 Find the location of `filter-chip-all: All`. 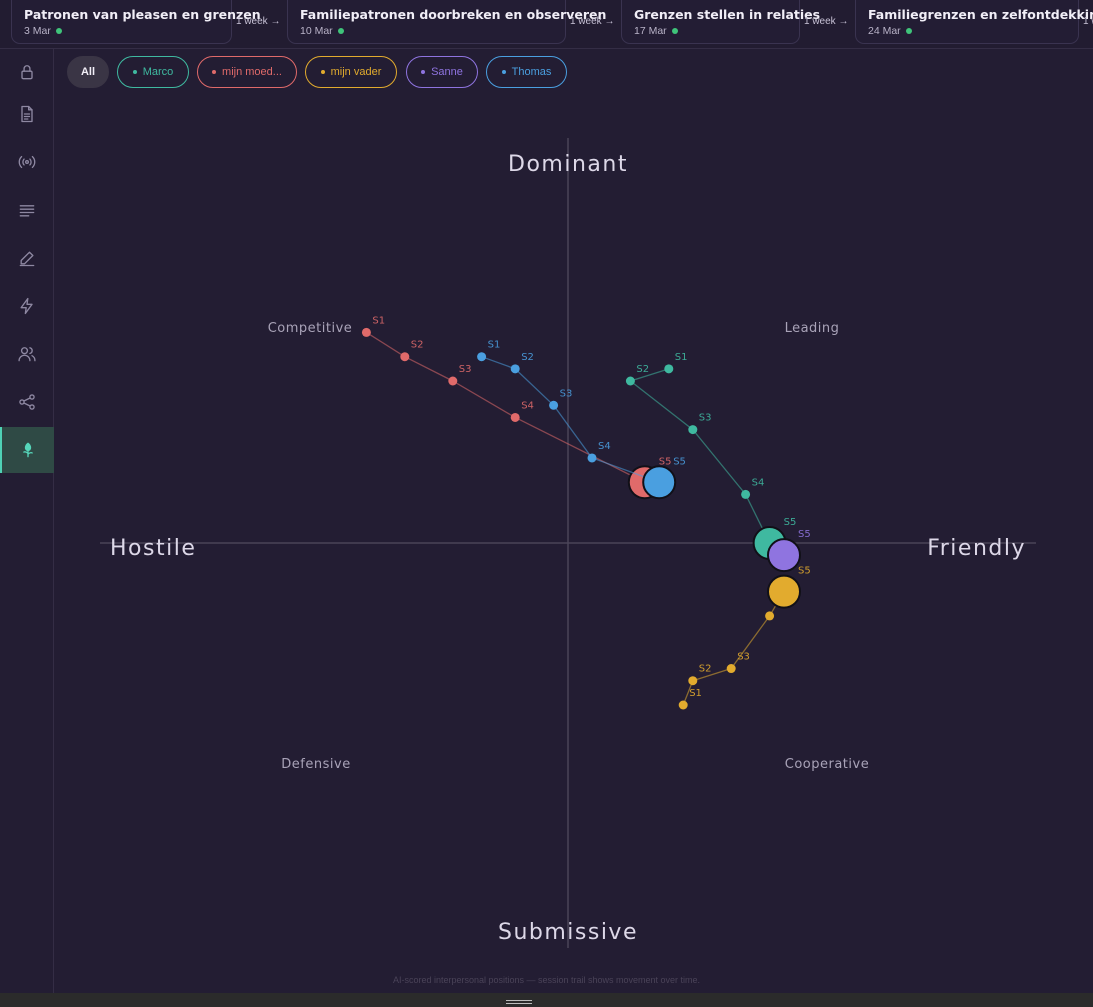

filter-chip-all: All is located at coordinates (88, 72).